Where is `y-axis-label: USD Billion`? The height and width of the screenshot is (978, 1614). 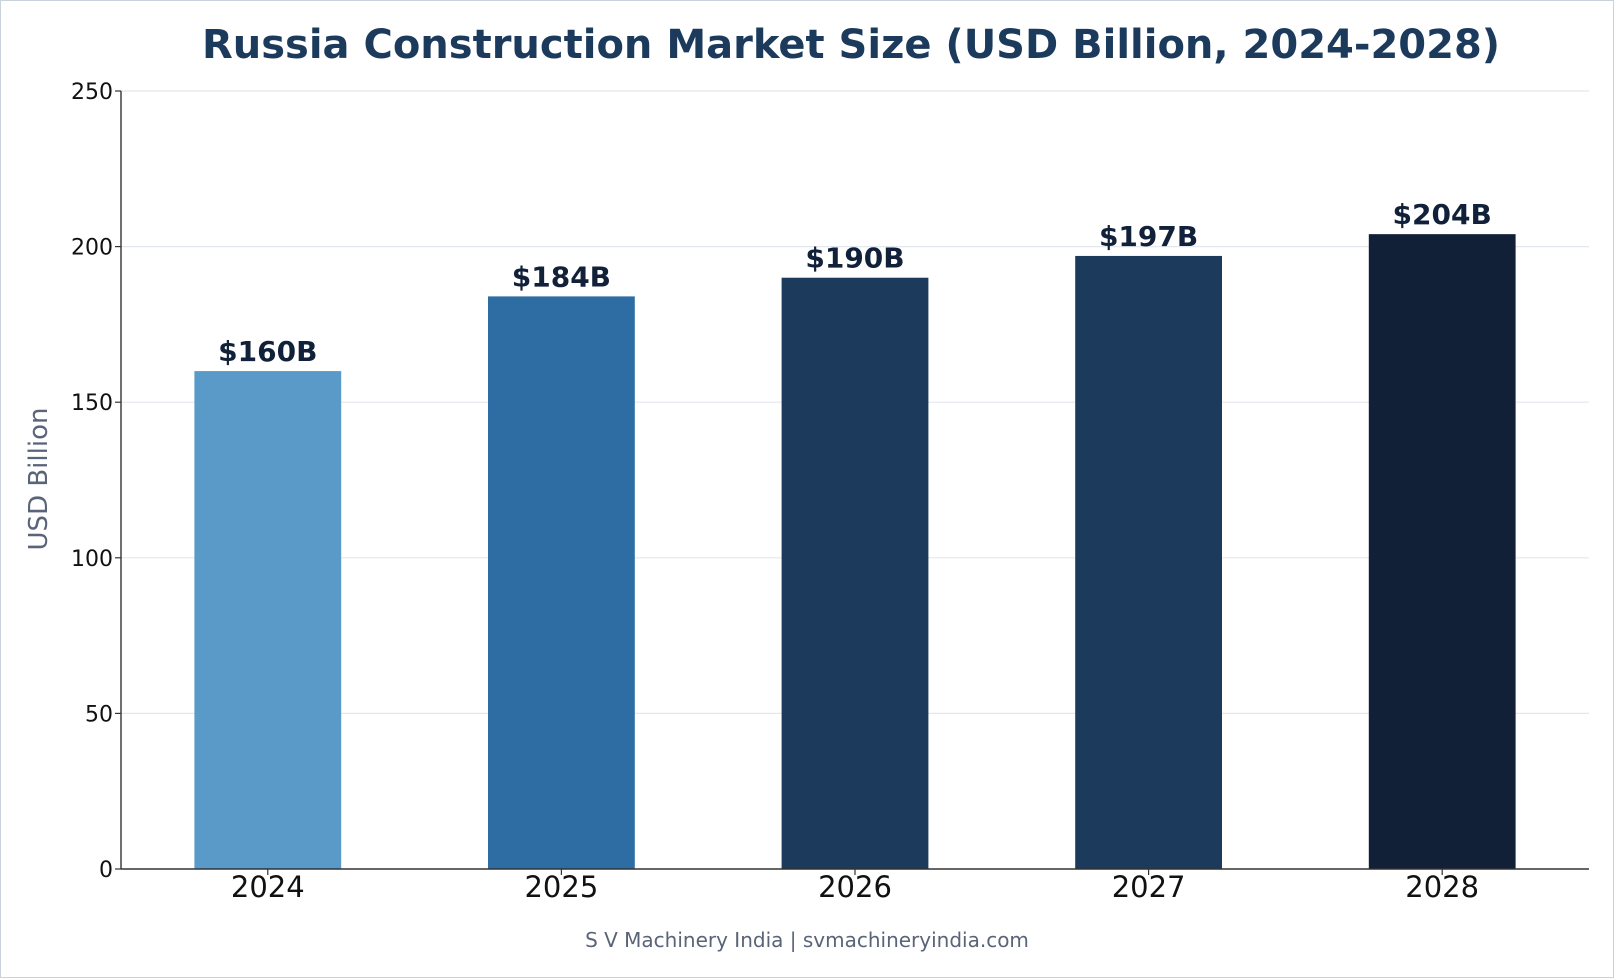
y-axis-label: USD Billion is located at coordinates (39, 479).